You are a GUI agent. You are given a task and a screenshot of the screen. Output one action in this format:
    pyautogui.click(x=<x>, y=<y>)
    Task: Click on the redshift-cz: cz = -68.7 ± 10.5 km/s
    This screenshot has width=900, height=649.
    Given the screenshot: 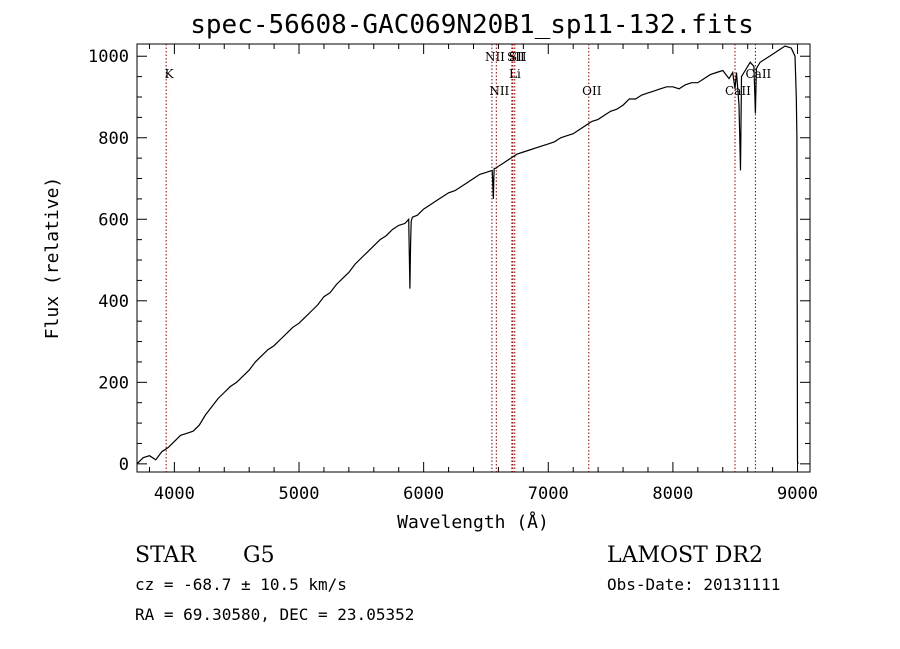 What is the action you would take?
    pyautogui.click(x=241, y=584)
    